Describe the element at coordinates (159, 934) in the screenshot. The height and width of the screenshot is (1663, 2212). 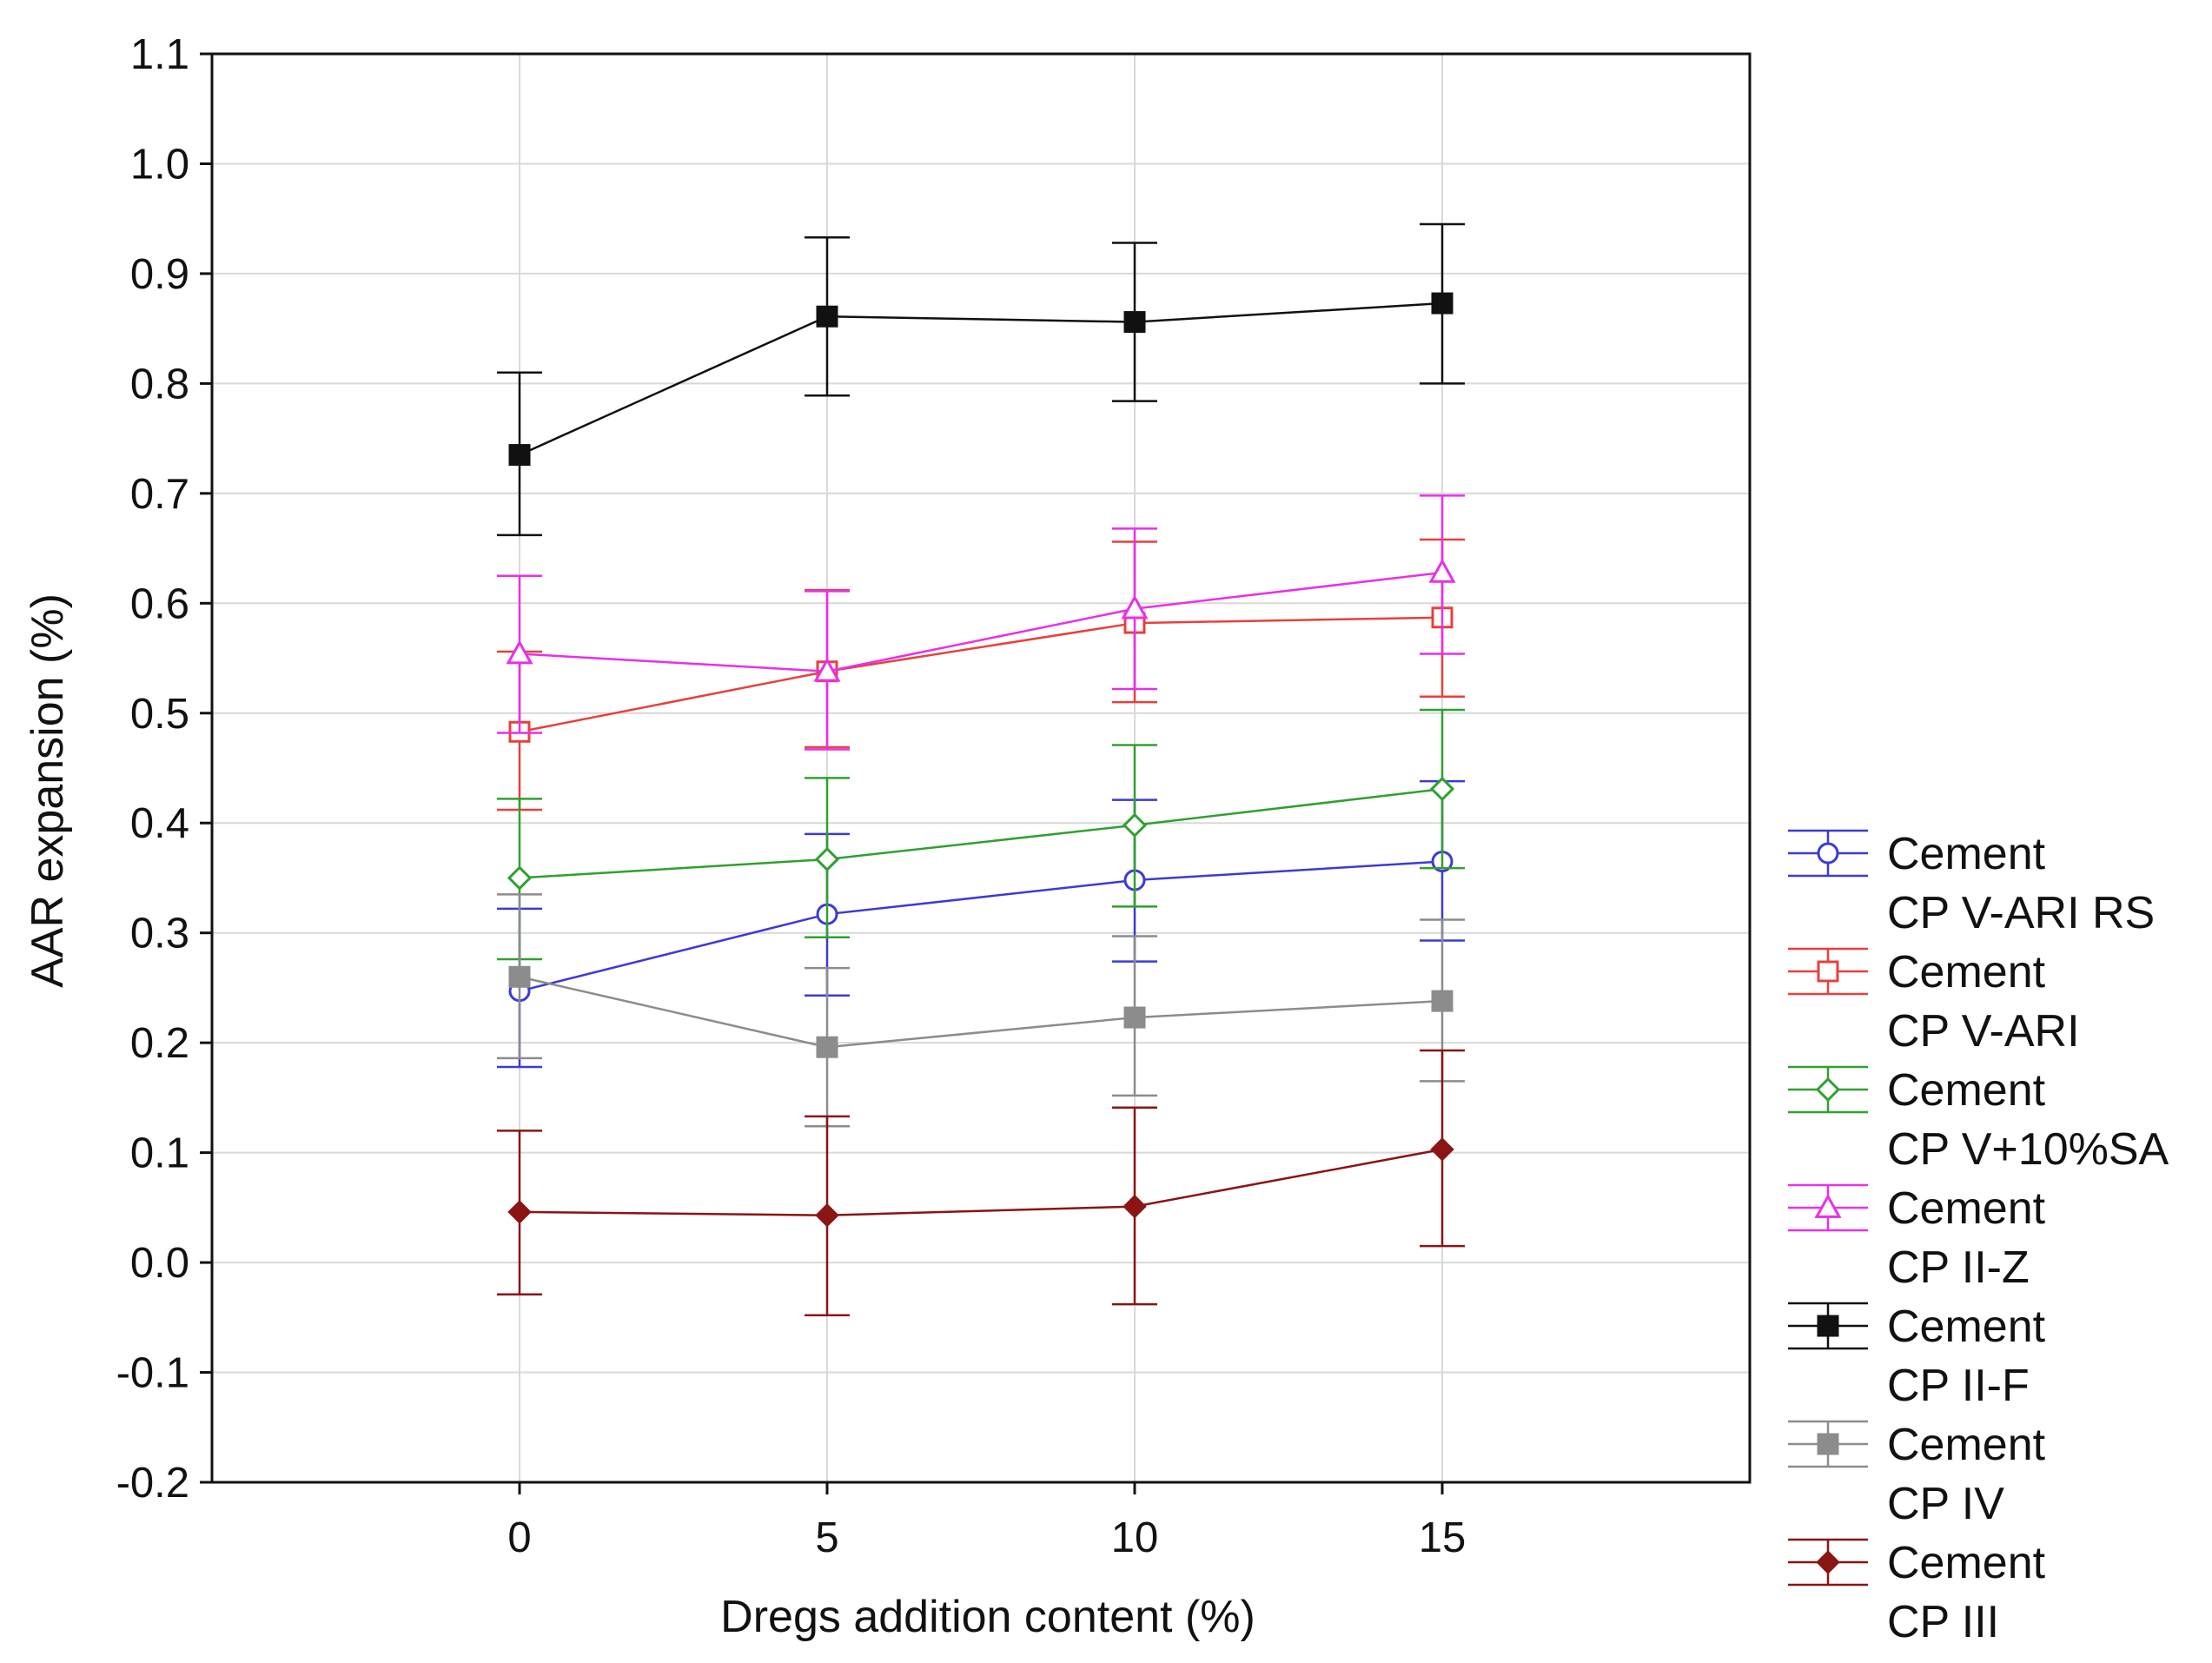
I see `y-tick-label: 0.3` at that location.